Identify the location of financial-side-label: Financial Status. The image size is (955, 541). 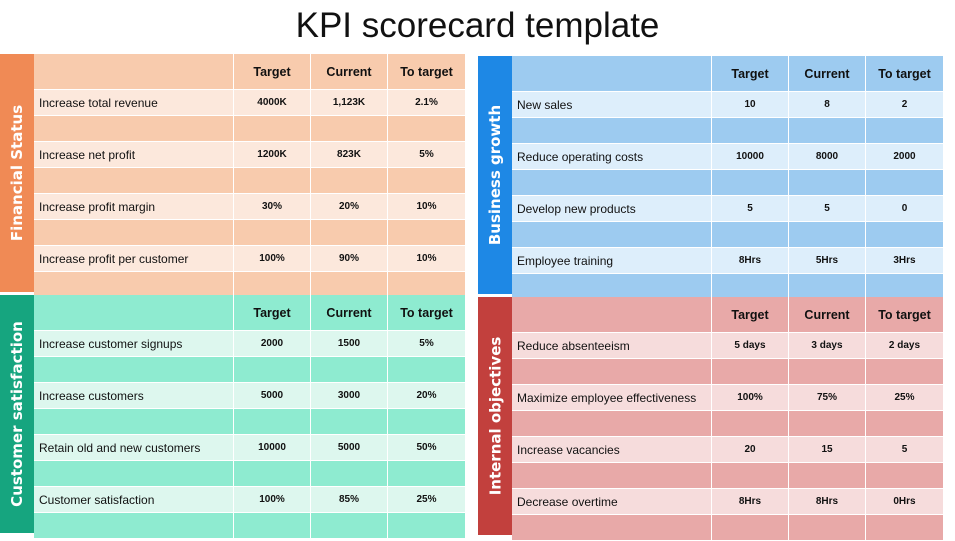
(17, 173).